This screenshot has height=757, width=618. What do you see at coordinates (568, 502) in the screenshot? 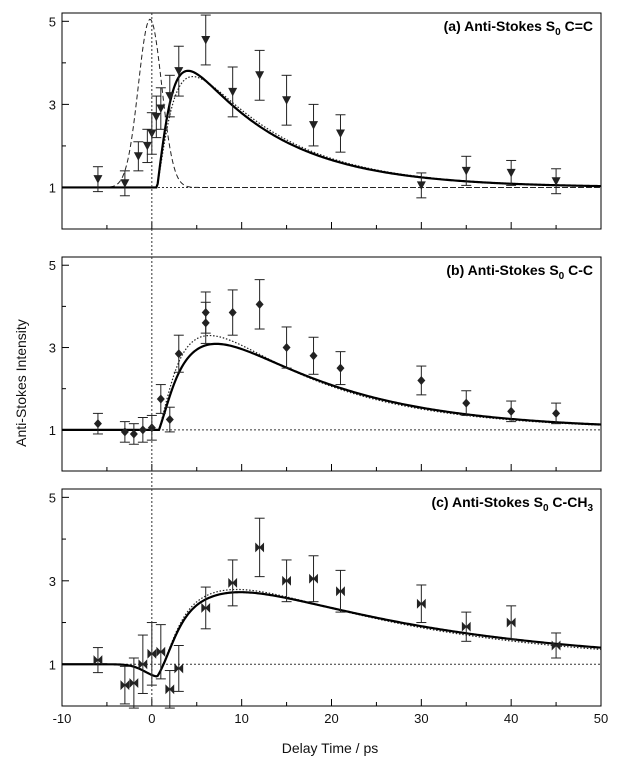
I see `panel-title-rest: C-CH` at bounding box center [568, 502].